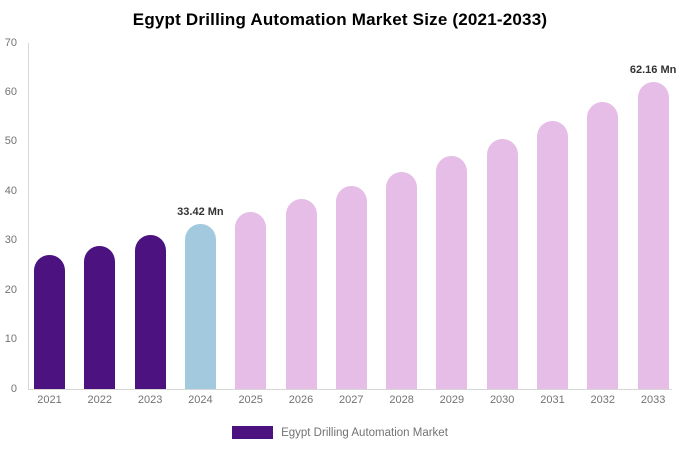 Image resolution: width=680 pixels, height=450 pixels. What do you see at coordinates (502, 264) in the screenshot?
I see `bar-2030` at bounding box center [502, 264].